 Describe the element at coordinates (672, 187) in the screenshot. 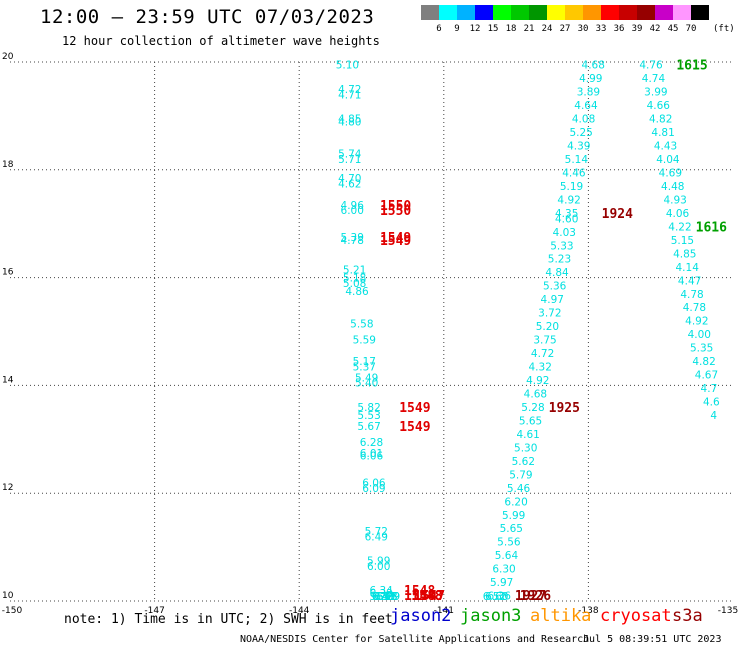

I see `wave-height-value: 4.48` at that location.